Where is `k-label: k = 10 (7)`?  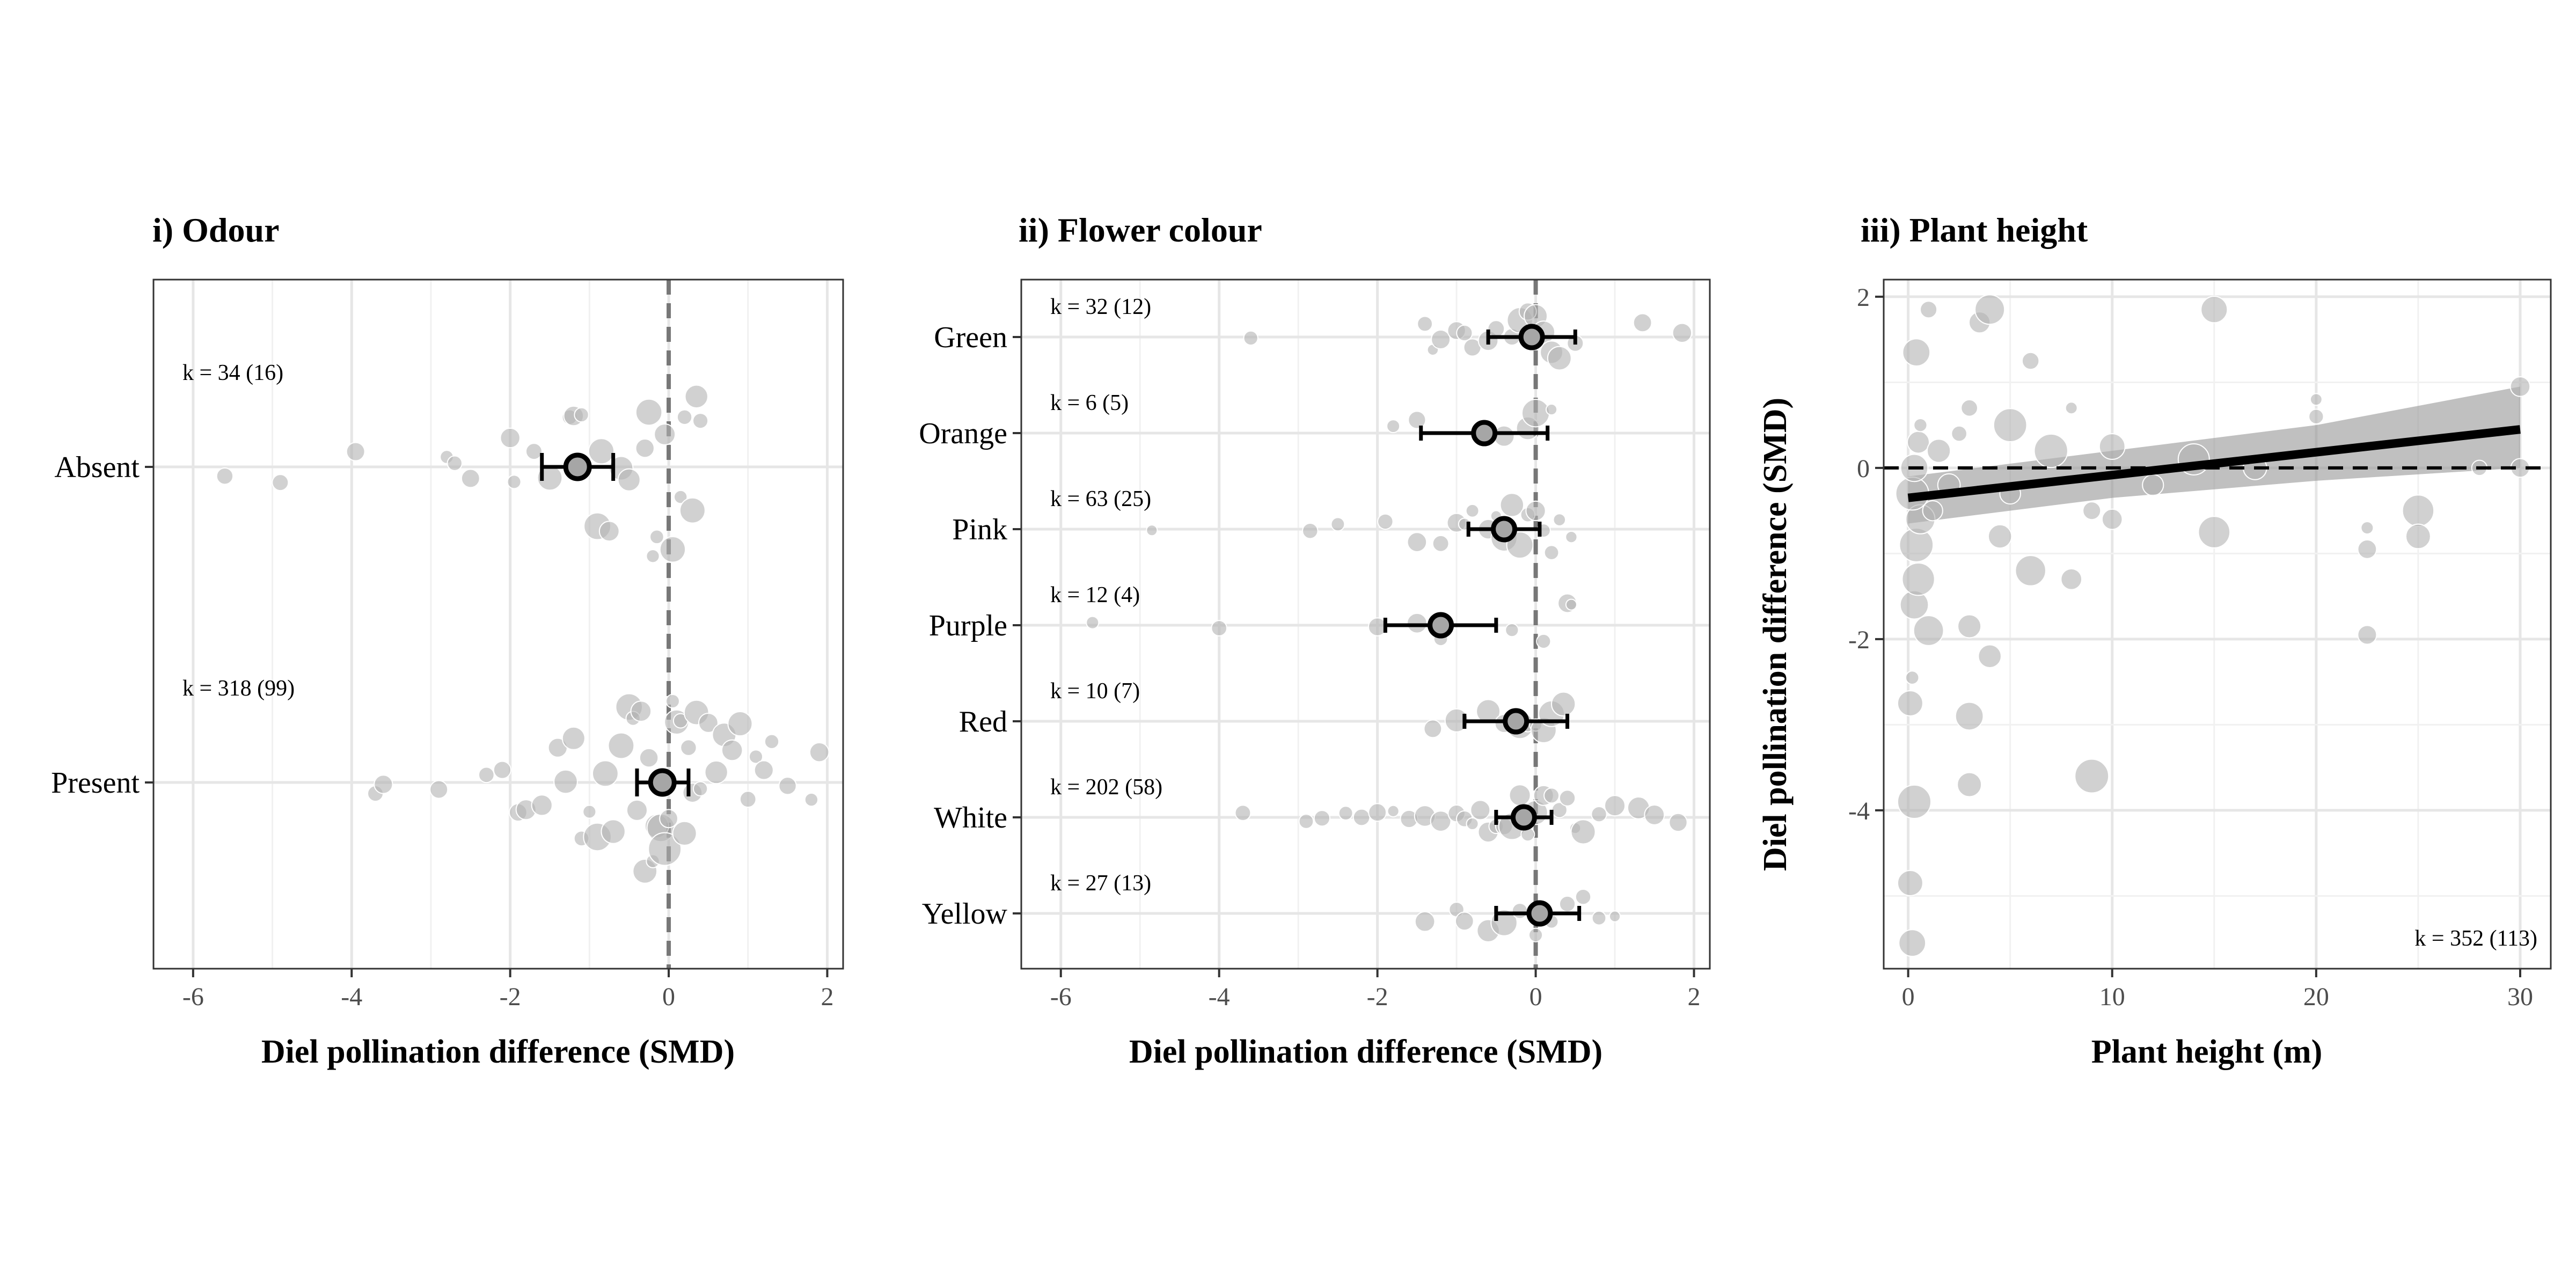 k-label: k = 10 (7) is located at coordinates (1095, 691).